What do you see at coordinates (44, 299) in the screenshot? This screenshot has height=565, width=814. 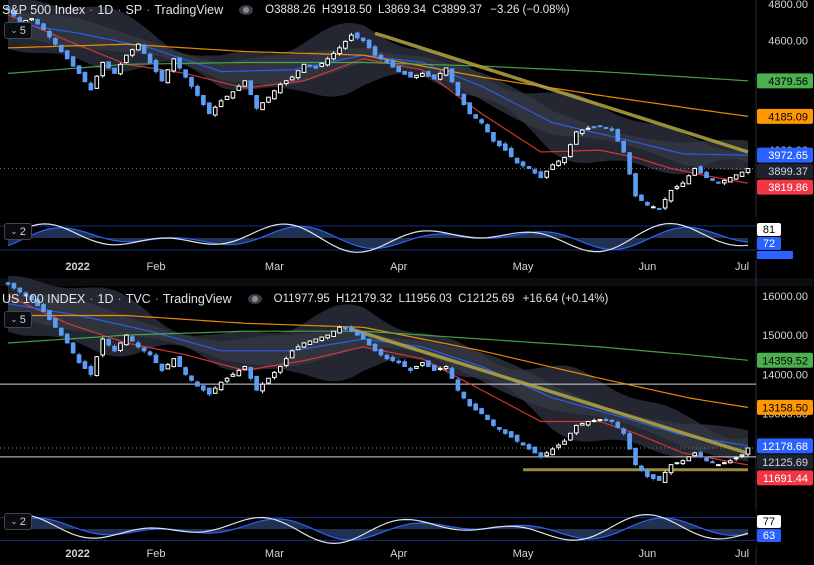 I see `pane2-symbol: US 100 INDEX` at bounding box center [44, 299].